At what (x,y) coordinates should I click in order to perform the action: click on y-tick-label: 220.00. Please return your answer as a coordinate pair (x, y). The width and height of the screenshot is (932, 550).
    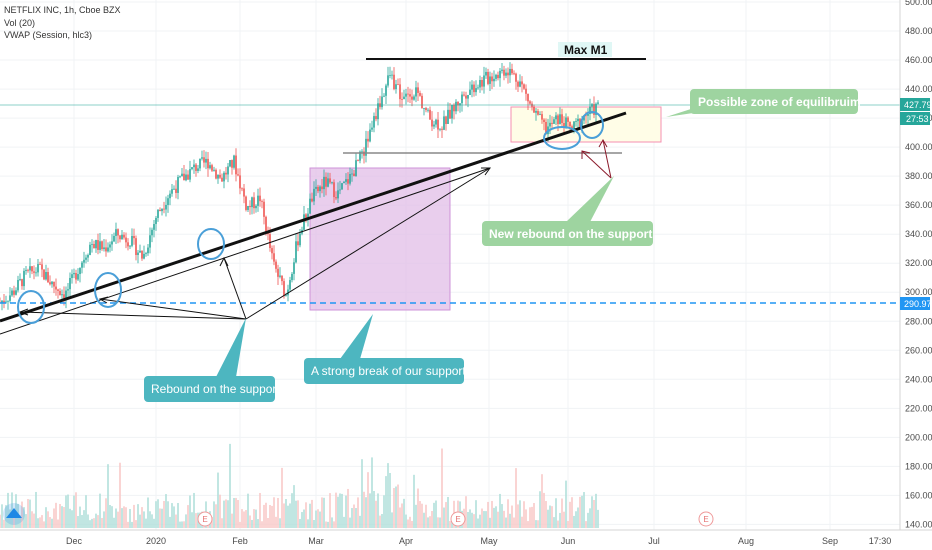
    Looking at the image, I should click on (918, 408).